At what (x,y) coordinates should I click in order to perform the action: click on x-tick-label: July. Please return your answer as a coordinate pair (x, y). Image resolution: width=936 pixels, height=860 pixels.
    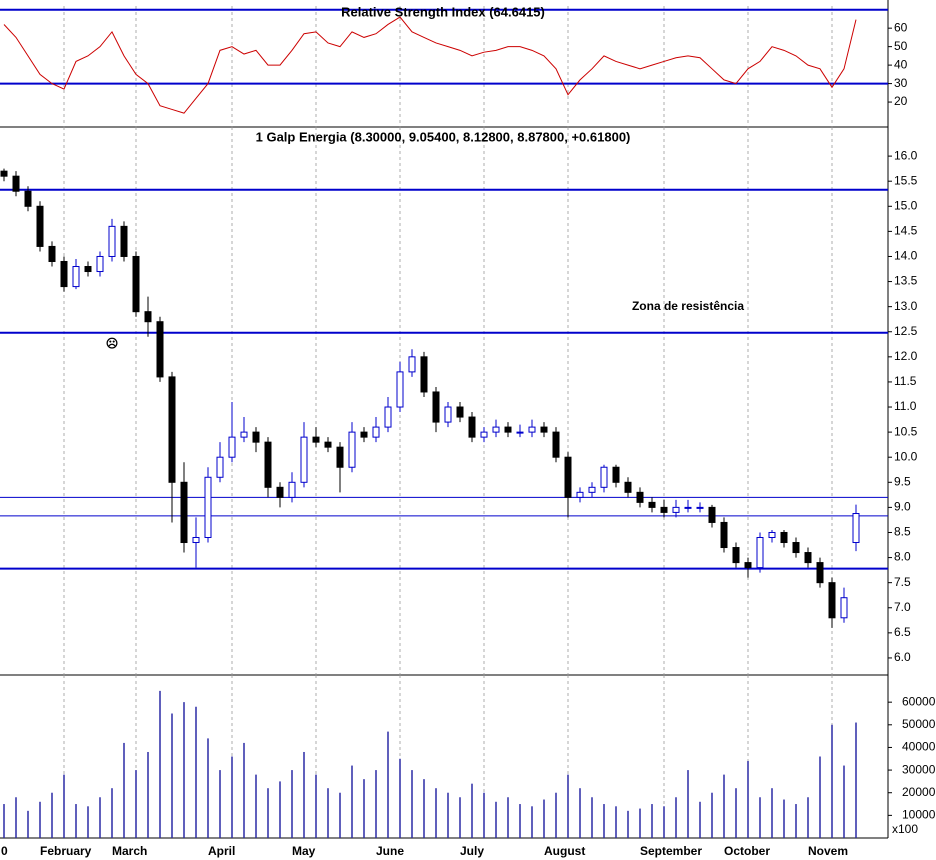
    Looking at the image, I should click on (472, 851).